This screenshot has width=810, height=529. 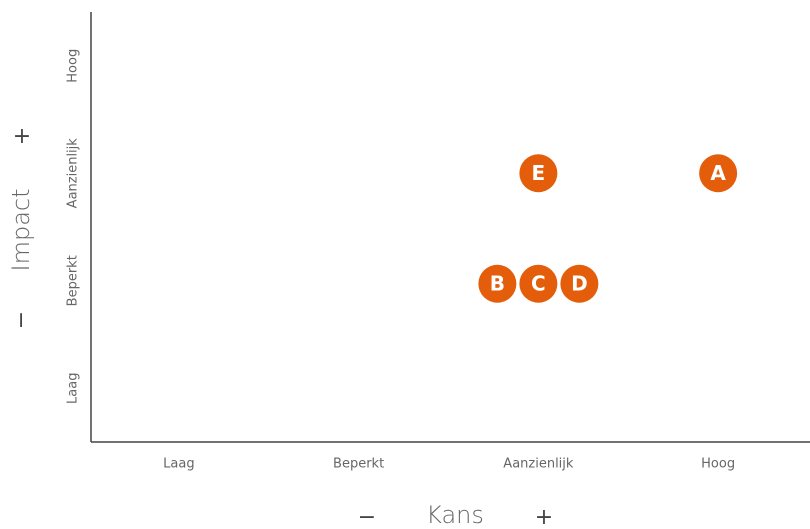 I want to click on risk-point-label: A, so click(x=718, y=173).